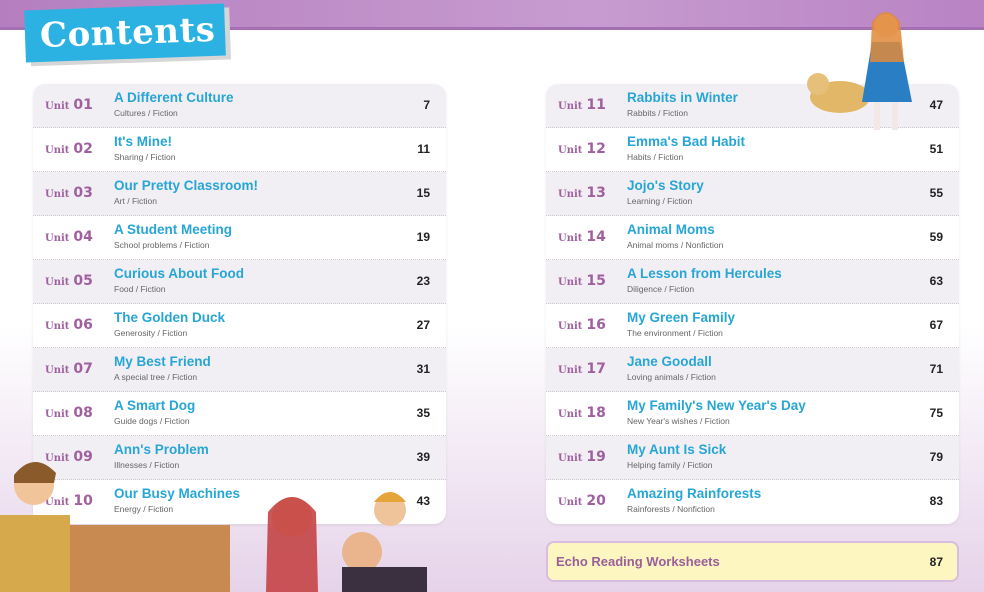  What do you see at coordinates (704, 273) in the screenshot?
I see `entry-title: A Lesson from Hercules` at bounding box center [704, 273].